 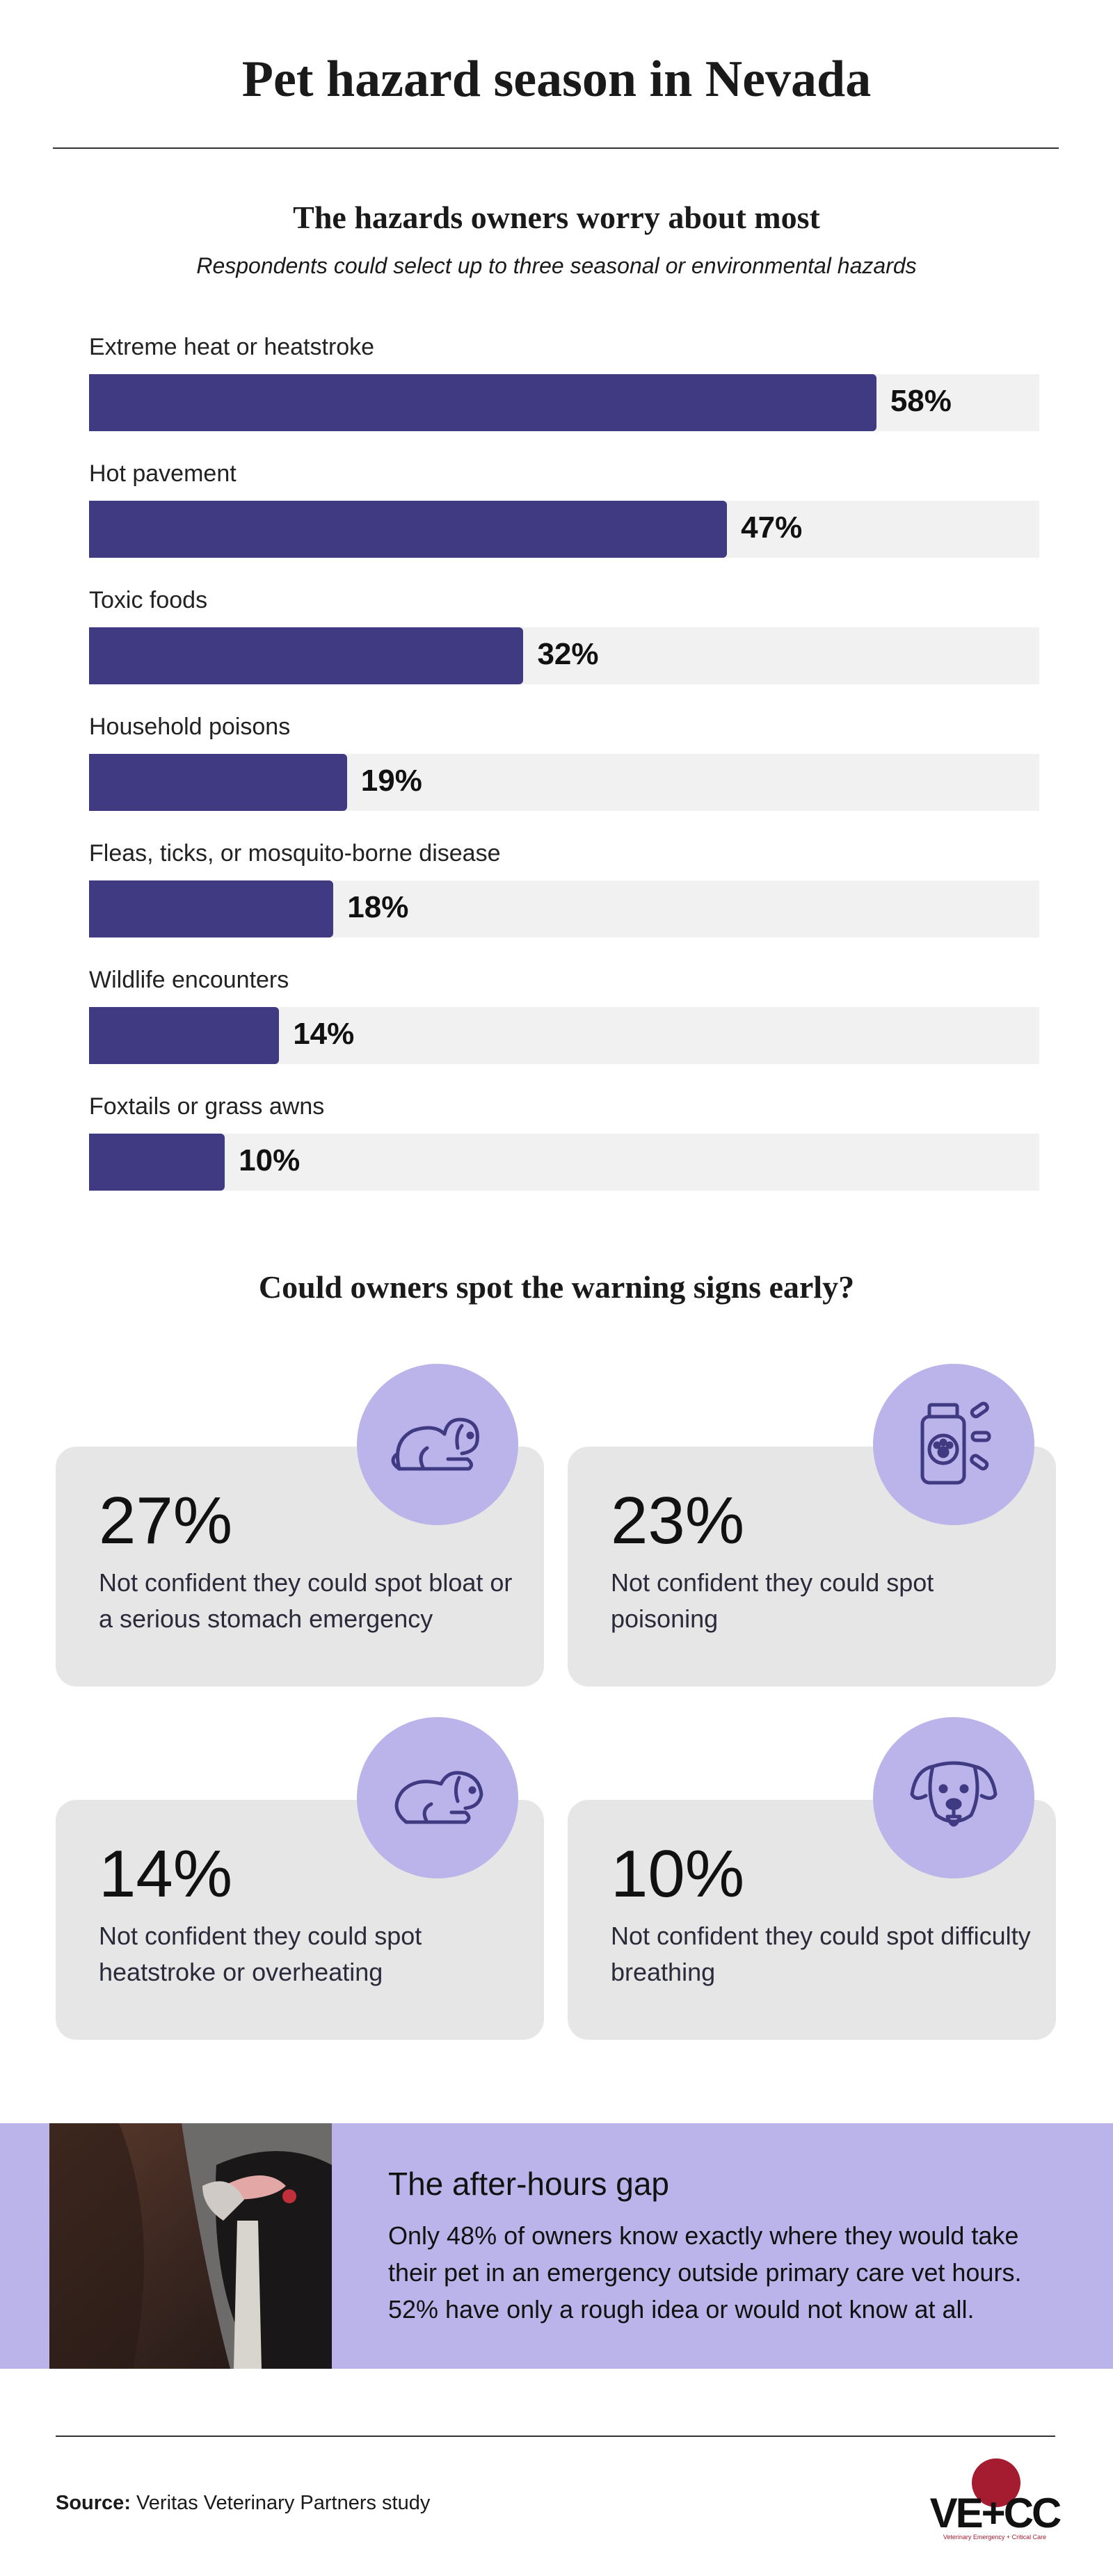 What do you see at coordinates (556, 79) in the screenshot?
I see `page-title: Pet hazard season in Nevada` at bounding box center [556, 79].